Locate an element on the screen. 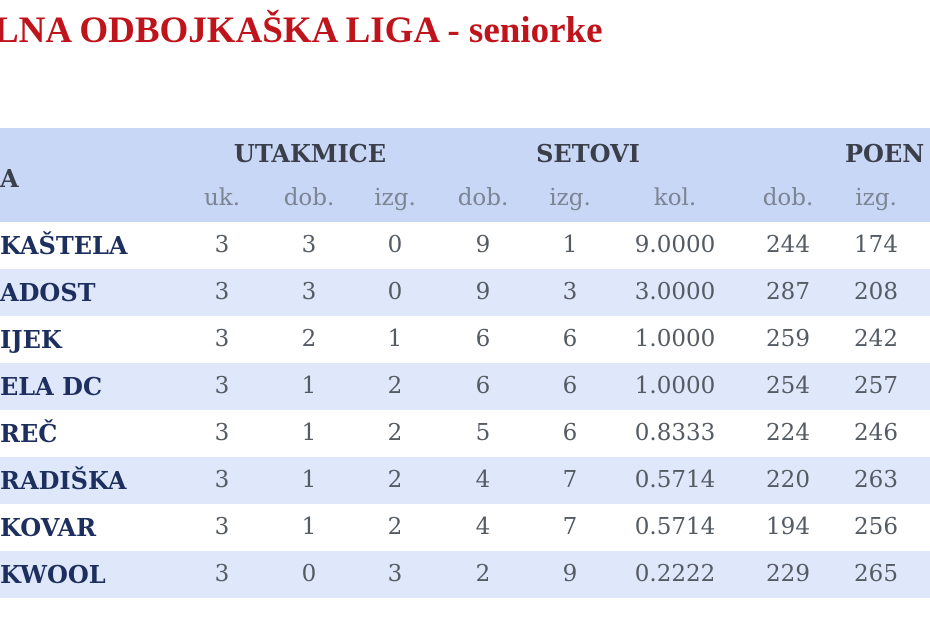  team-name: KOVAR is located at coordinates (48, 527).